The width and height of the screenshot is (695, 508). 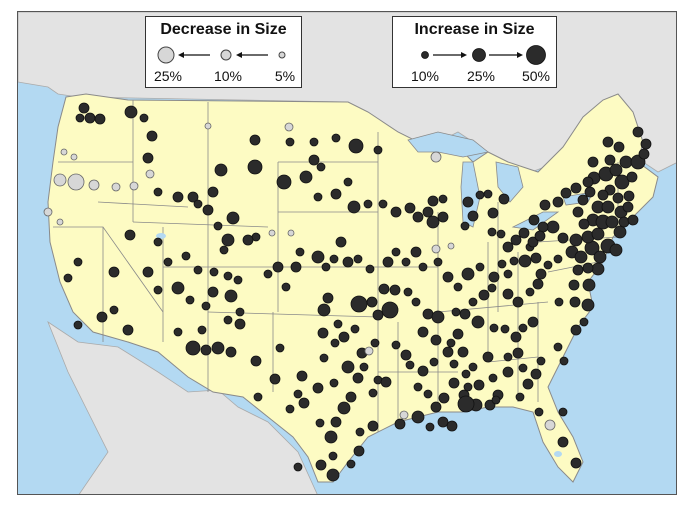 What do you see at coordinates (479, 55) in the screenshot?
I see `legend-increase-25-dot` at bounding box center [479, 55].